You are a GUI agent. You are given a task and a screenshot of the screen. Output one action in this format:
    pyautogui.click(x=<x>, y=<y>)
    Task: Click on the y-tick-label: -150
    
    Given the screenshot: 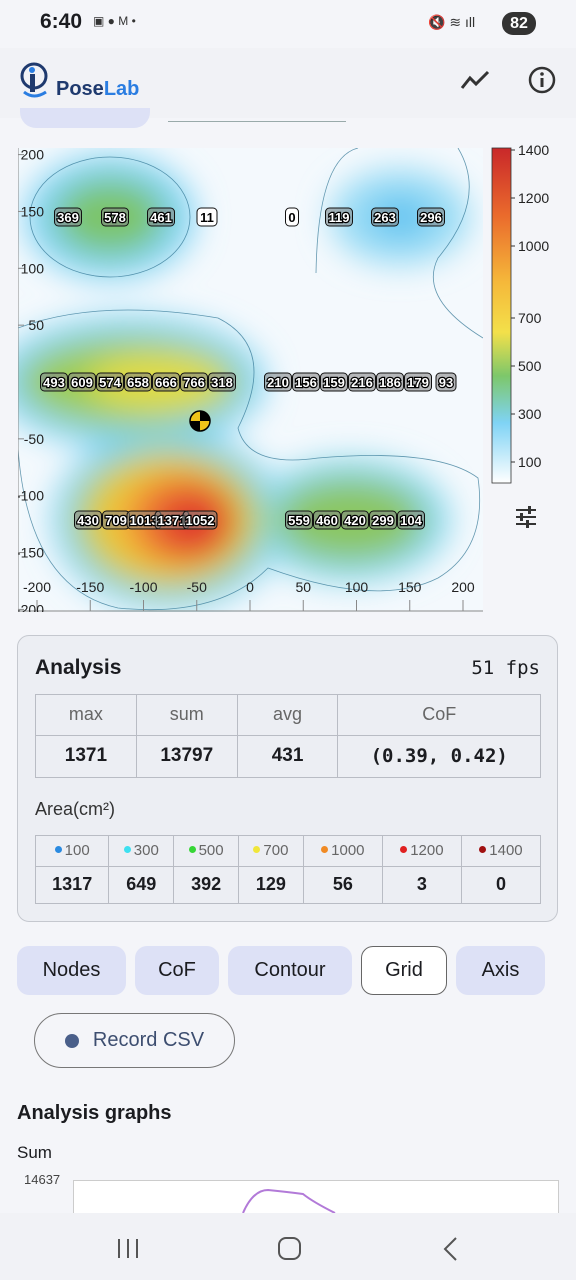 What is the action you would take?
    pyautogui.click(x=31, y=553)
    